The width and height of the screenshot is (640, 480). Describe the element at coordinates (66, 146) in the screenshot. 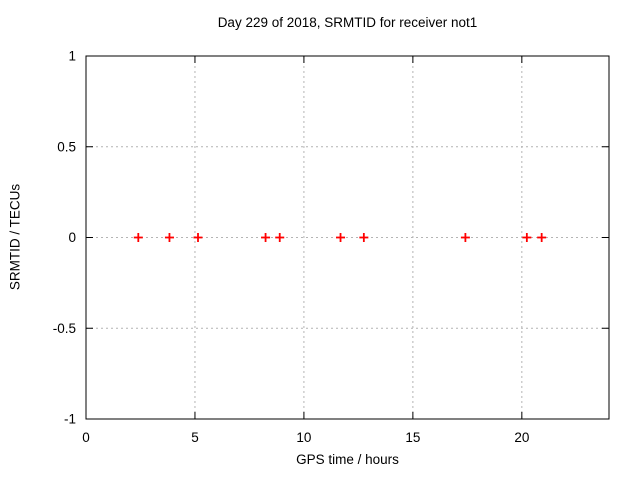

I see `y-tick-label: 0.5` at that location.